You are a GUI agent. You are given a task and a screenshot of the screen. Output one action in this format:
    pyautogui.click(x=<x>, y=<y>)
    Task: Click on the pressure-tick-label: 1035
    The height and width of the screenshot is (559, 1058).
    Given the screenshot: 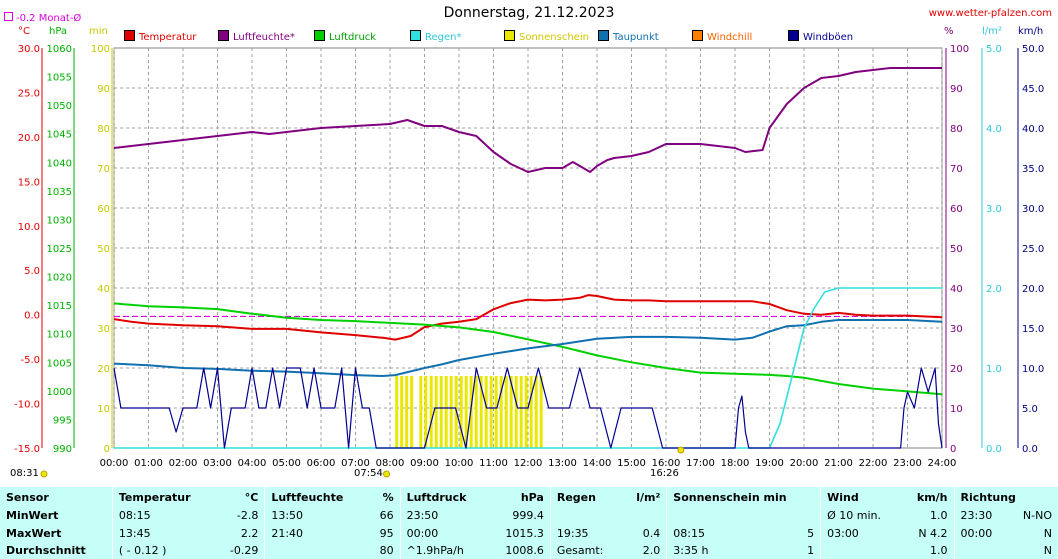 What is the action you would take?
    pyautogui.click(x=59, y=192)
    